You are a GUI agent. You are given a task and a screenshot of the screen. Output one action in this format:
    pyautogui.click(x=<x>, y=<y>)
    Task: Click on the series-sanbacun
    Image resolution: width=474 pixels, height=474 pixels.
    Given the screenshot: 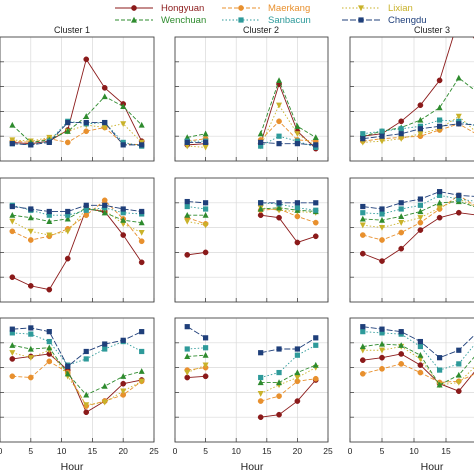 What is the action you would take?
    pyautogui.click(x=417, y=127)
    